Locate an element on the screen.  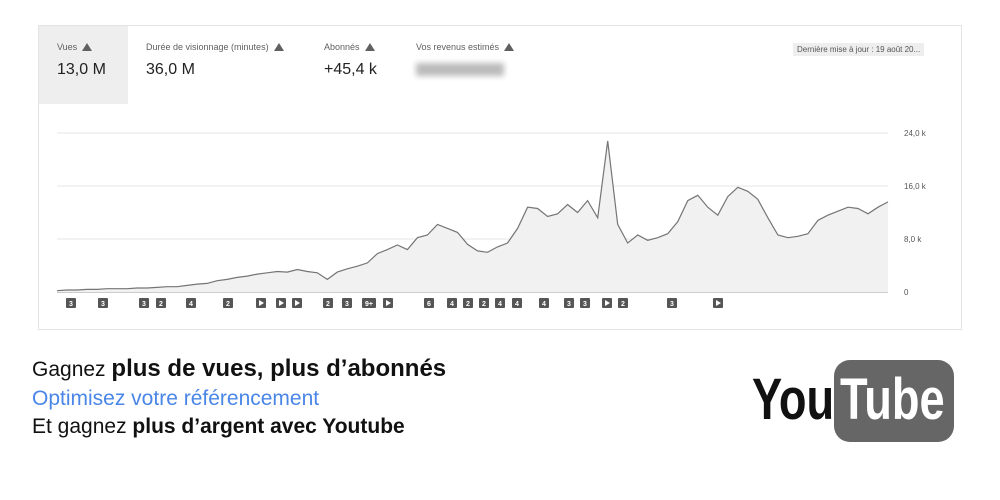
annotation-marker: 9+ is located at coordinates (369, 303).